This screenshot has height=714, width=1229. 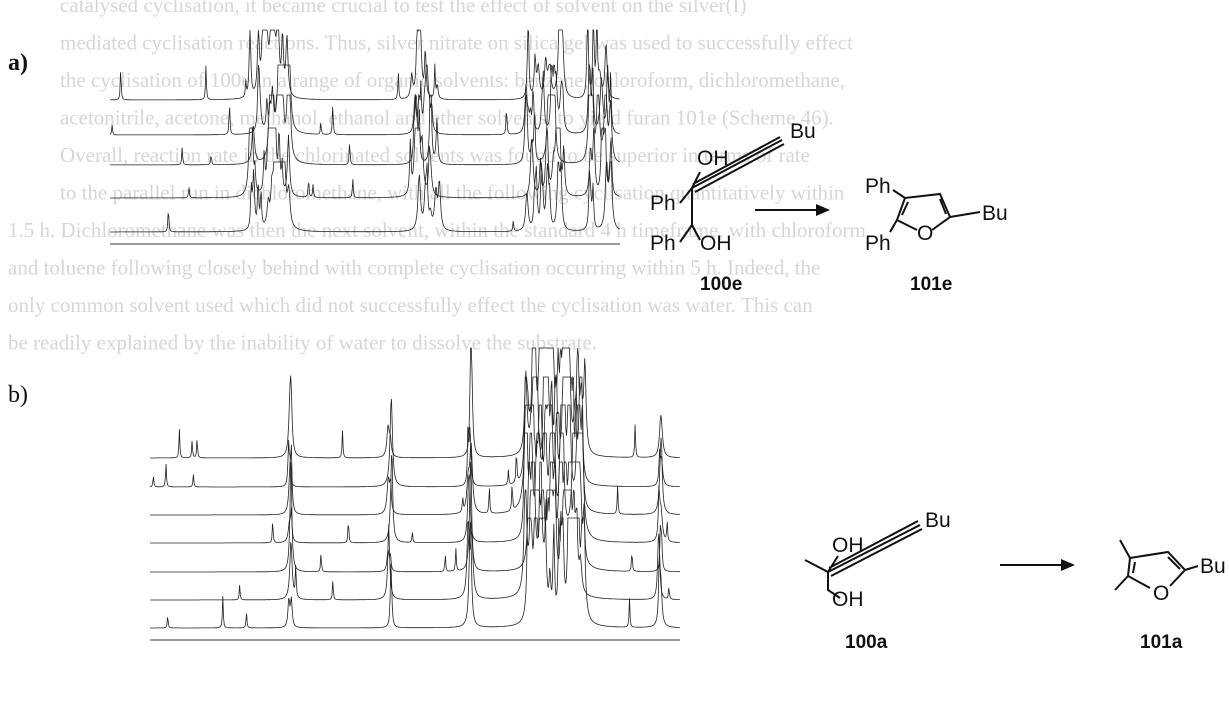 I want to click on scheme-a: Ph OH Bu Ph OH 100e Ph Ph O Bu 101e, so click(x=829, y=207).